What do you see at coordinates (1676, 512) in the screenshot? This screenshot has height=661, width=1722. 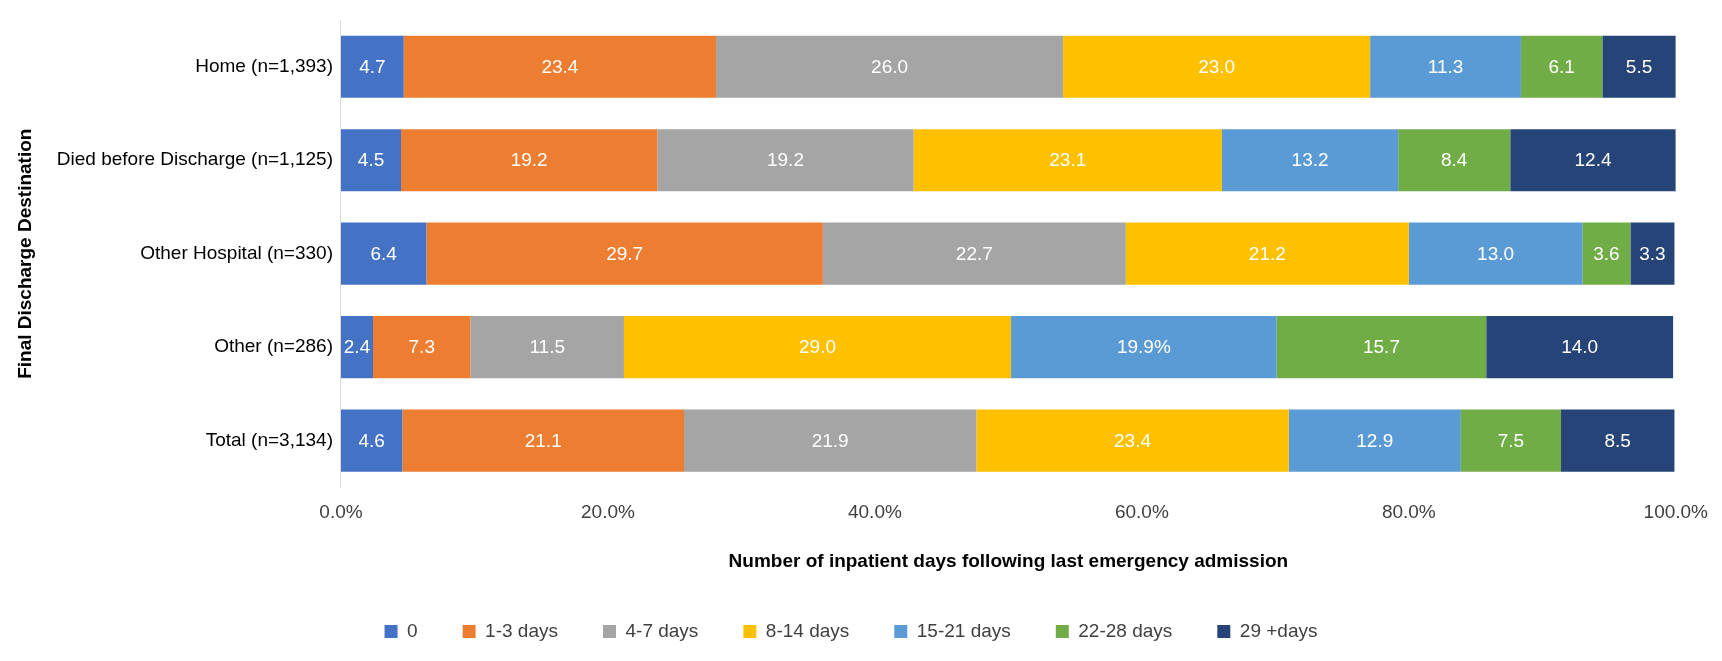 I see `x-tick-label: 100.0%` at bounding box center [1676, 512].